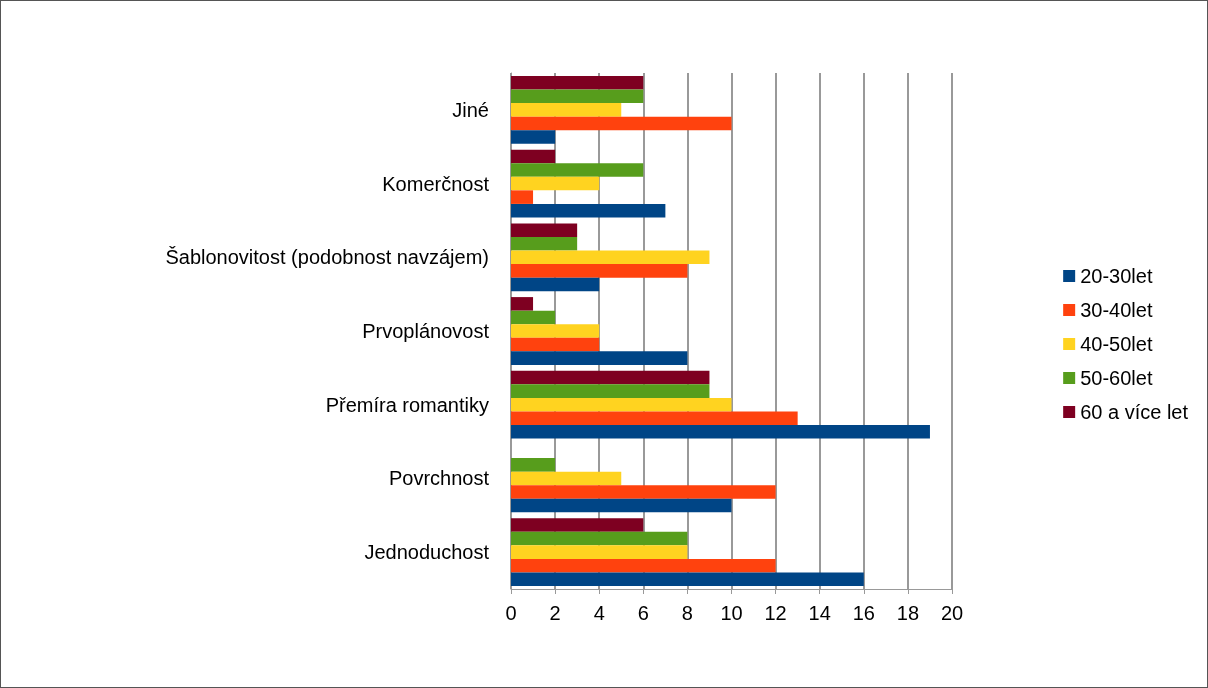 The image size is (1208, 688). What do you see at coordinates (439, 478) in the screenshot?
I see `y-tick-label: Povrchnost` at bounding box center [439, 478].